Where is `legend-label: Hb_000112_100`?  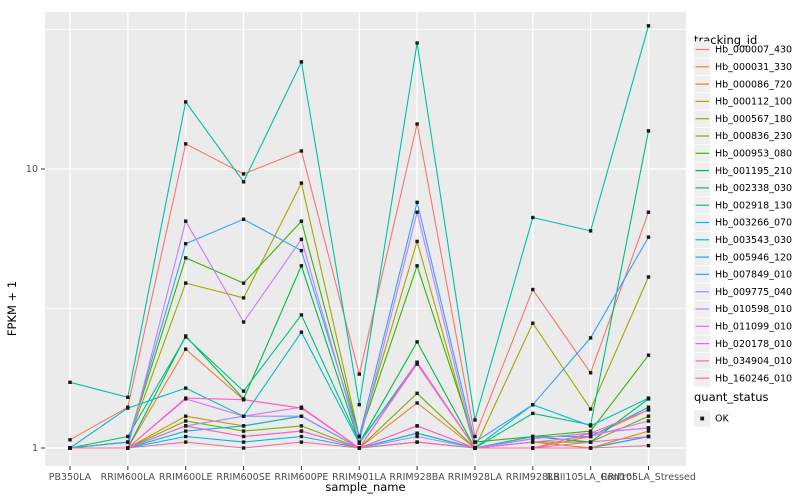 legend-label: Hb_000112_100 is located at coordinates (753, 102).